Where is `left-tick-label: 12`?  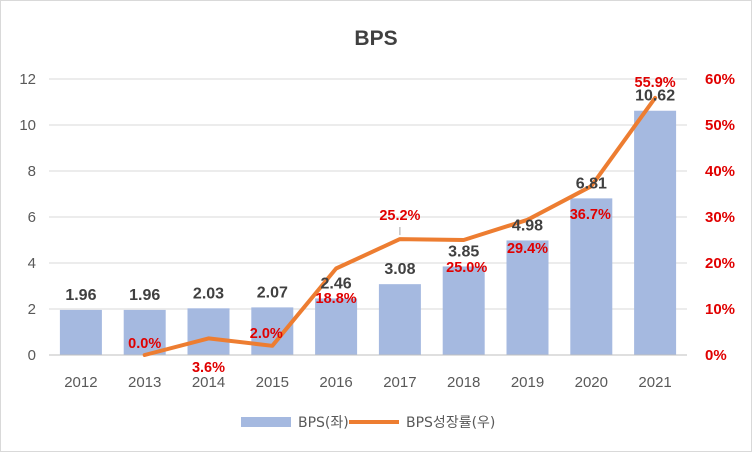 left-tick-label: 12 is located at coordinates (27, 79).